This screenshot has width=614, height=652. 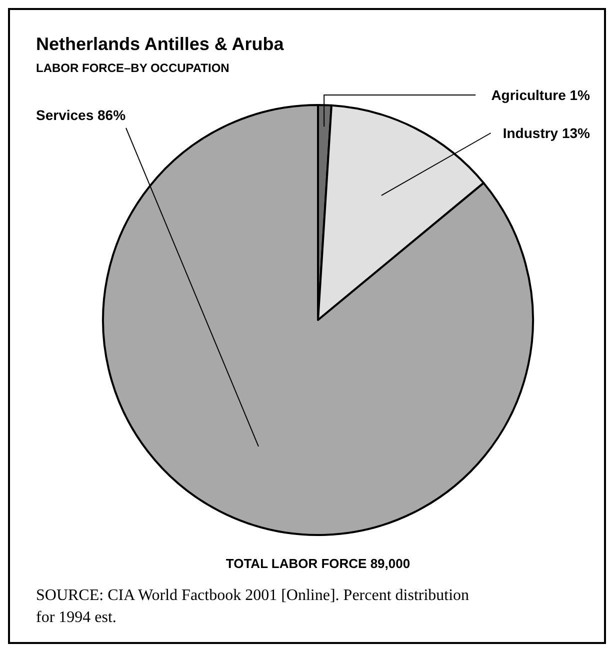 What do you see at coordinates (546, 133) in the screenshot?
I see `slice-label: Industry 13%` at bounding box center [546, 133].